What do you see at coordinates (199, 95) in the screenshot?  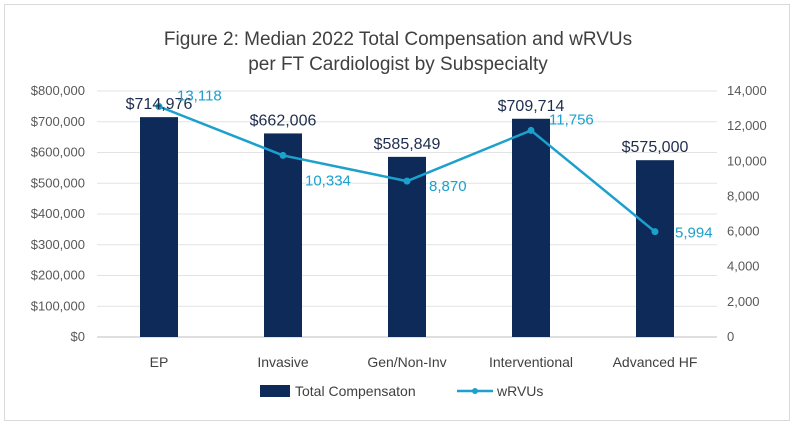 I see `wrvus-value-label: 13,118` at bounding box center [199, 95].